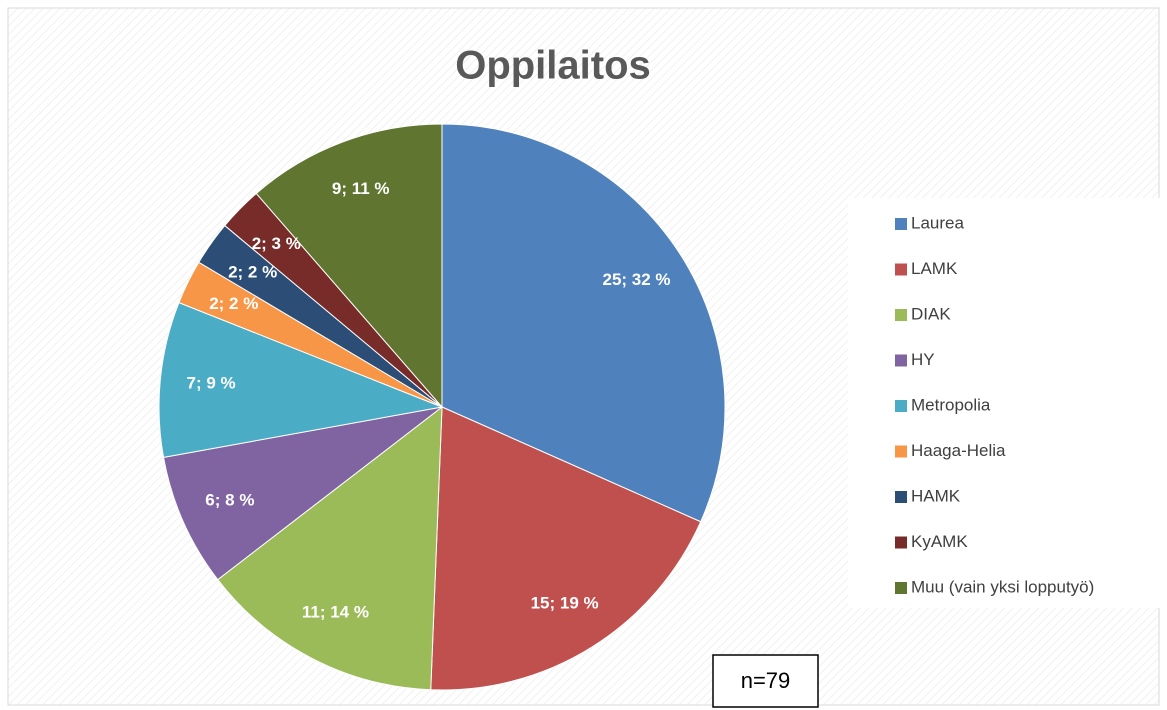 This screenshot has width=1167, height=710. What do you see at coordinates (931, 313) in the screenshot?
I see `legend-label: DIAK` at bounding box center [931, 313].